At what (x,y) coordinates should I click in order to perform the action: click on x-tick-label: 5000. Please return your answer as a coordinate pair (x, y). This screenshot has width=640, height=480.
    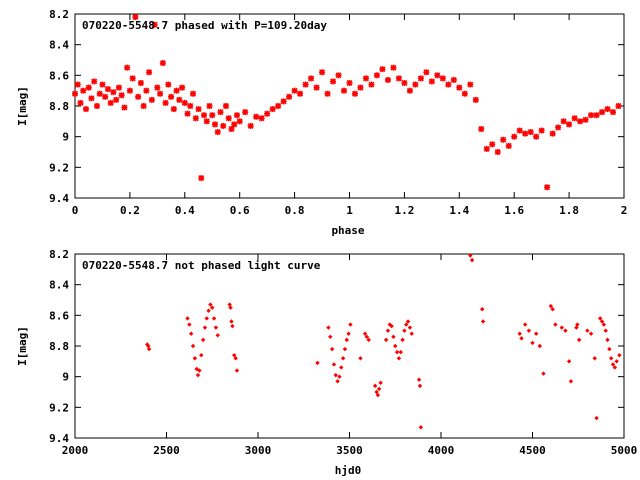
    Looking at the image, I should click on (624, 450).